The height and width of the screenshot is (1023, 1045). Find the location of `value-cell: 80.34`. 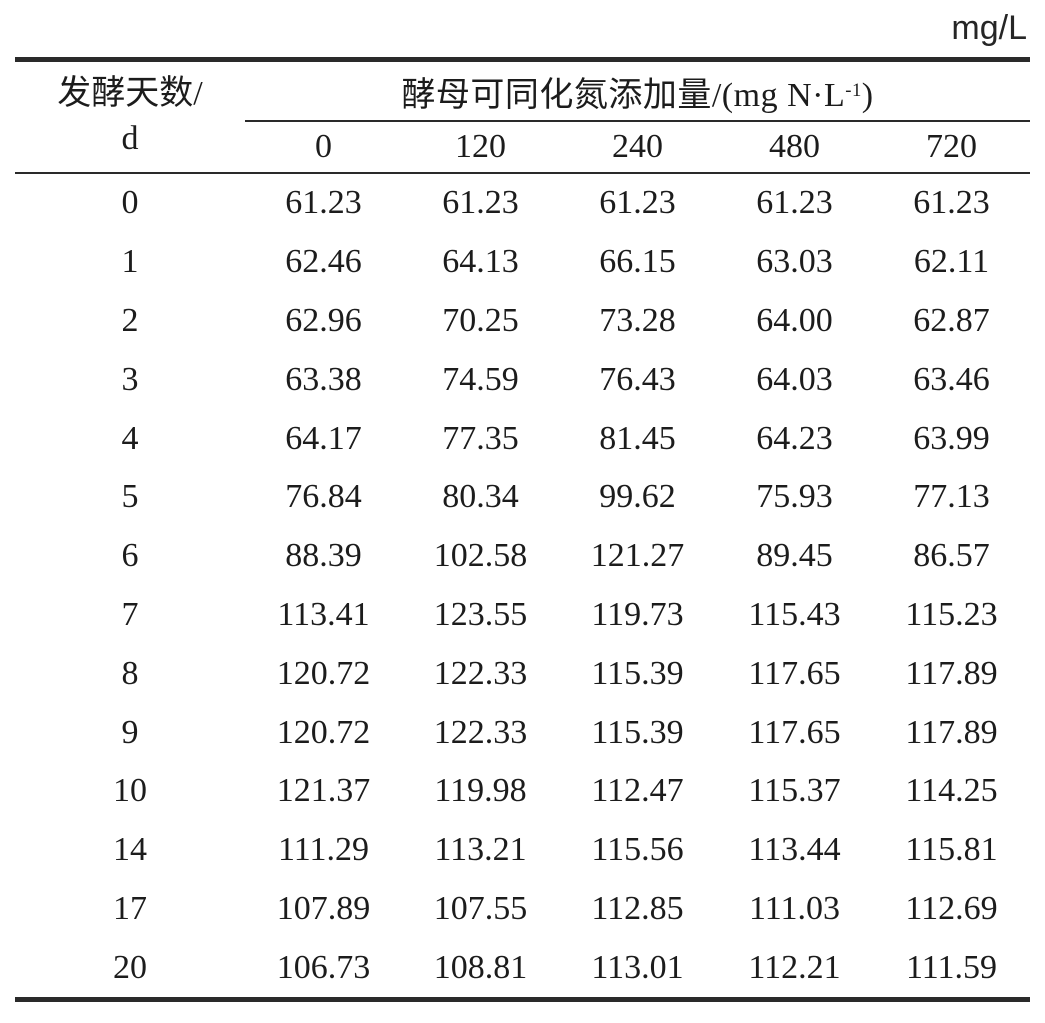

value-cell: 80.34 is located at coordinates (480, 497).